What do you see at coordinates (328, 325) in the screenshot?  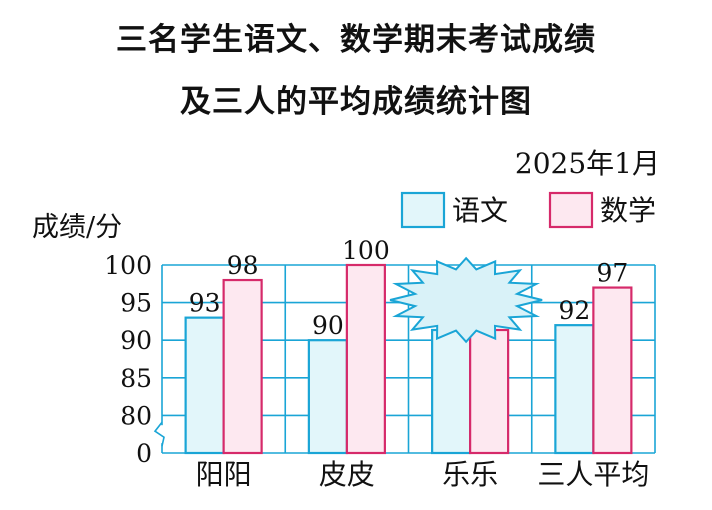 I see `bar-value-label: 90` at bounding box center [328, 325].